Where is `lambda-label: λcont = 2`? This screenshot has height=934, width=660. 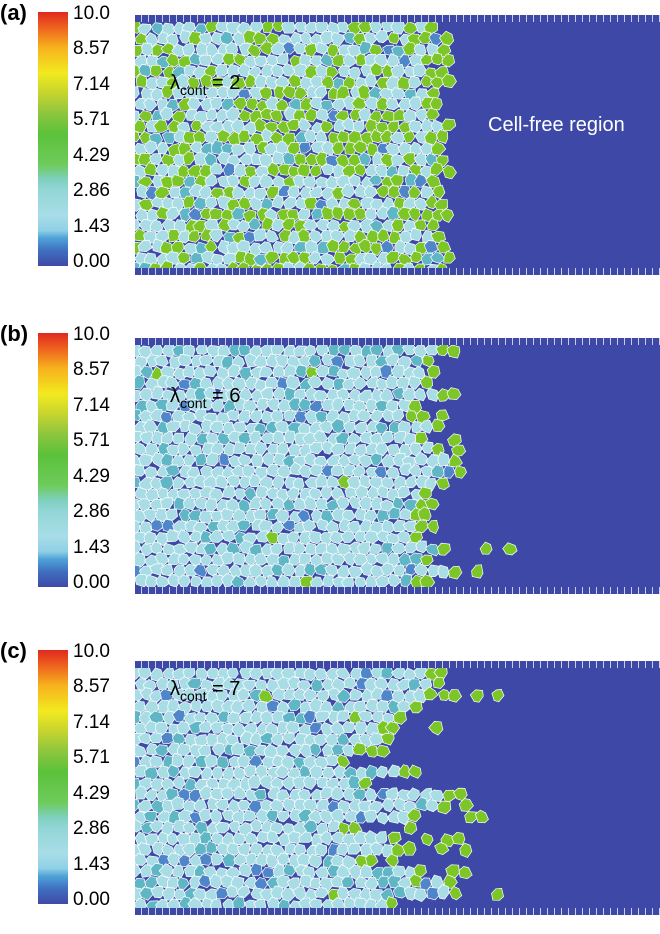
lambda-label: λcont = 2 is located at coordinates (205, 85).